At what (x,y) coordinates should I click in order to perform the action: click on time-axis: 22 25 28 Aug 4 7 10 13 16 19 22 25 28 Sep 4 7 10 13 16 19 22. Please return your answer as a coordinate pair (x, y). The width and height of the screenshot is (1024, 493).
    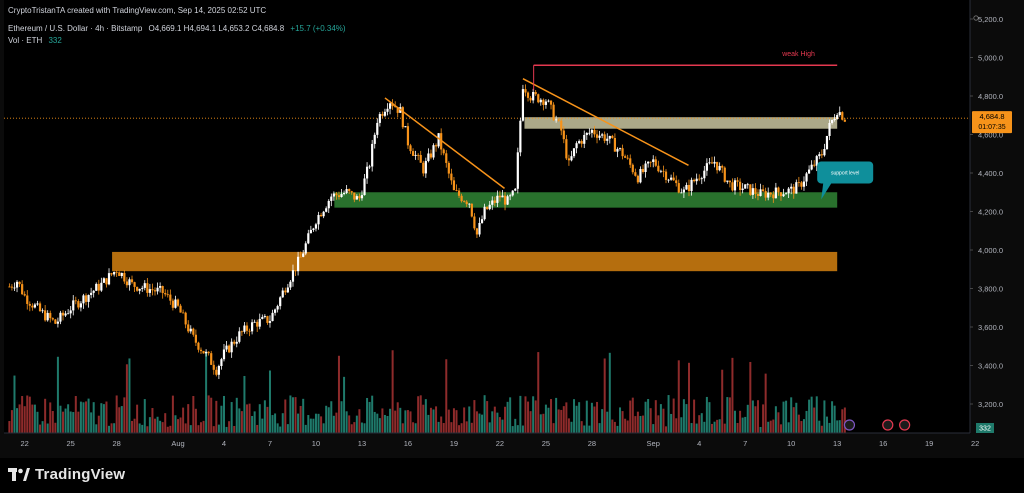
    Looking at the image, I should click on (491, 433).